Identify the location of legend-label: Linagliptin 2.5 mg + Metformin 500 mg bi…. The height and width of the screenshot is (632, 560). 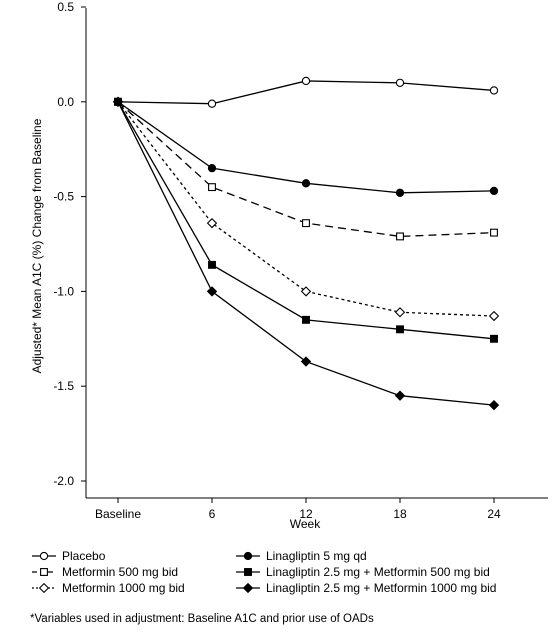
(378, 572).